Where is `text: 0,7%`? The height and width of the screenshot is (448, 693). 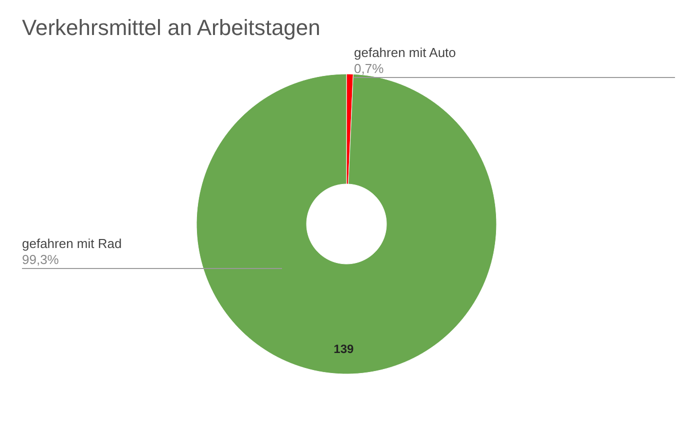 text: 0,7% is located at coordinates (369, 69).